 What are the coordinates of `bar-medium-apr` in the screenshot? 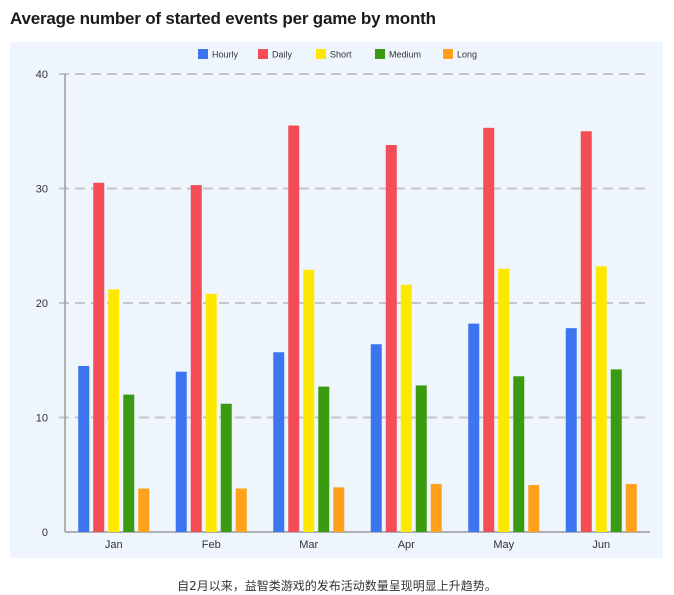 It's located at (421, 458).